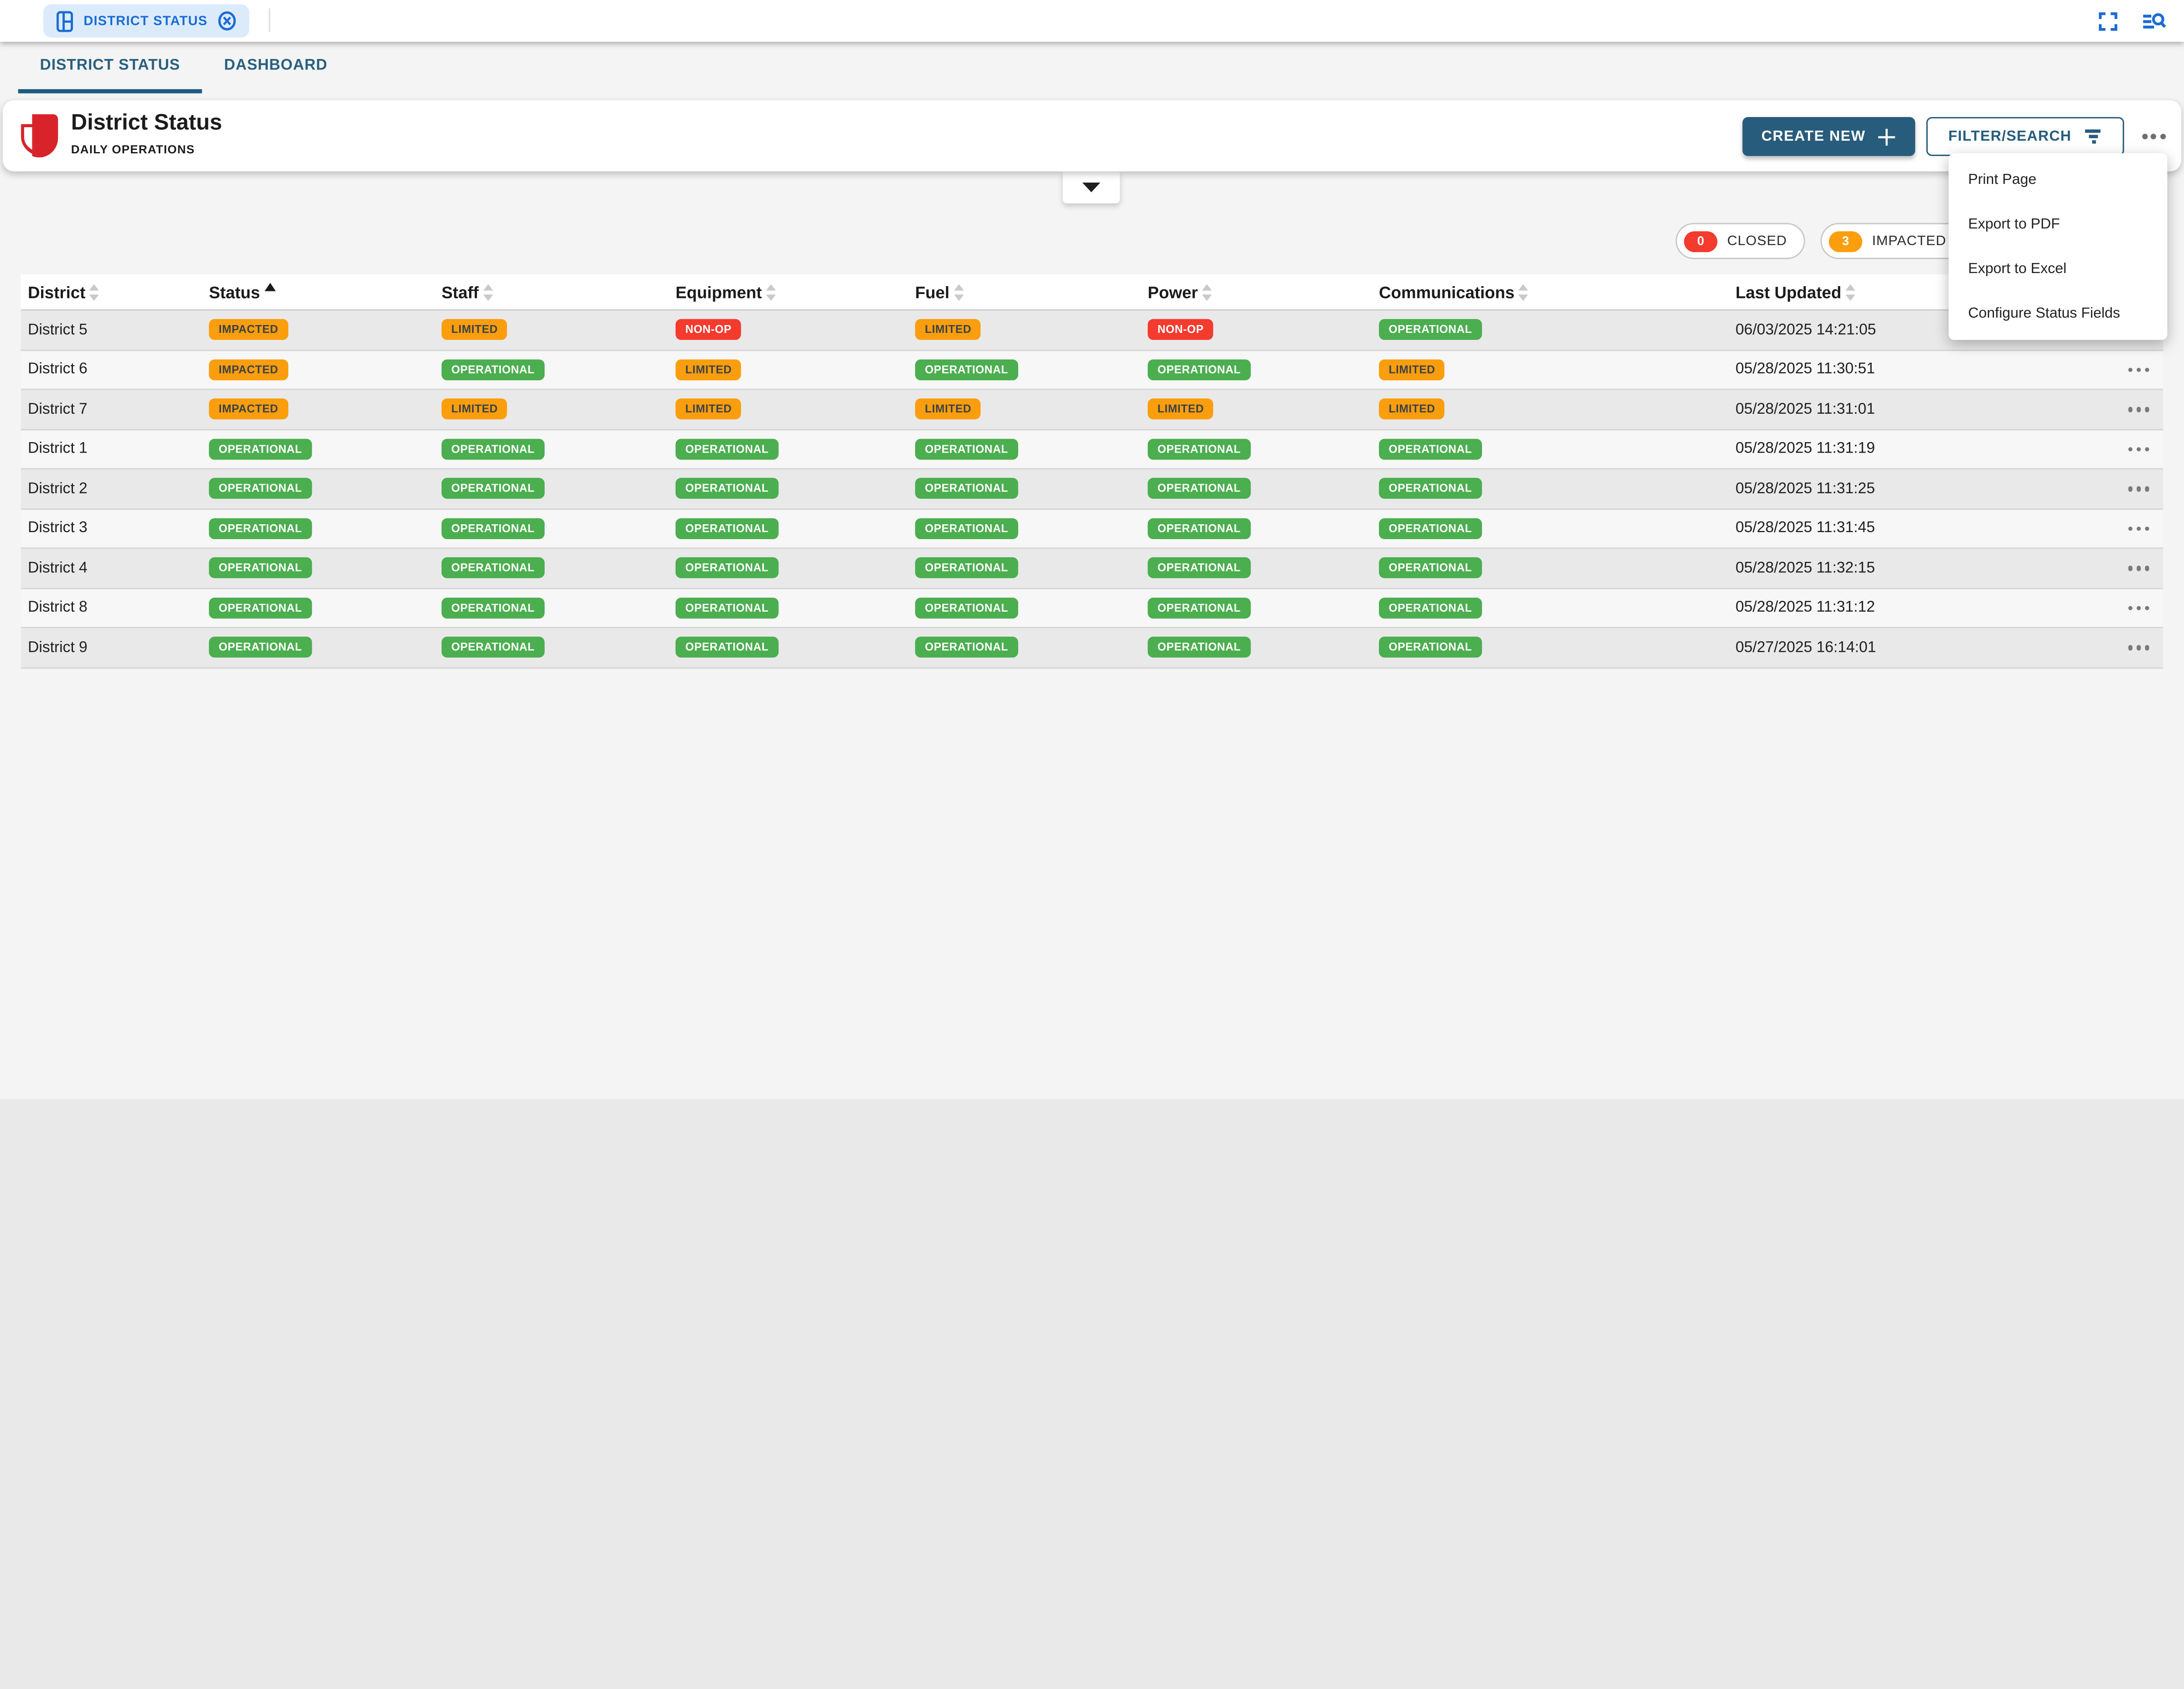 This screenshot has width=2184, height=1689. I want to click on menu-item-print-page: Print Page, so click(2002, 180).